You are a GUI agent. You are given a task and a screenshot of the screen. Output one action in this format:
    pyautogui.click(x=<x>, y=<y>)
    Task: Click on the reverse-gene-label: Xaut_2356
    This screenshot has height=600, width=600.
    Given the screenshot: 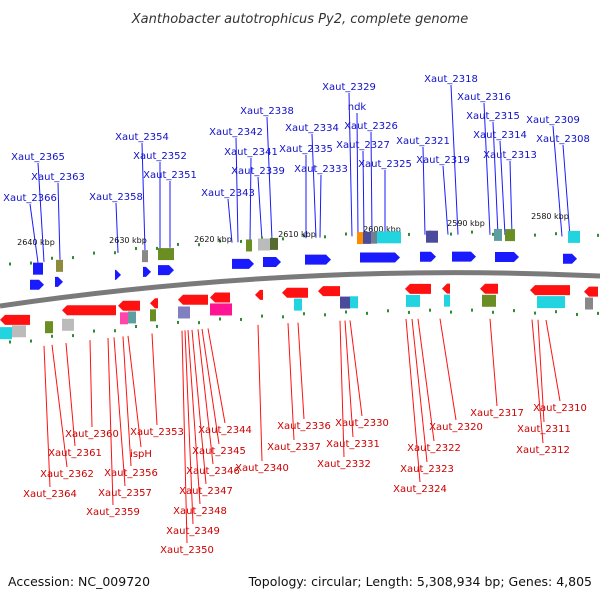 What is the action you would take?
    pyautogui.click(x=131, y=473)
    